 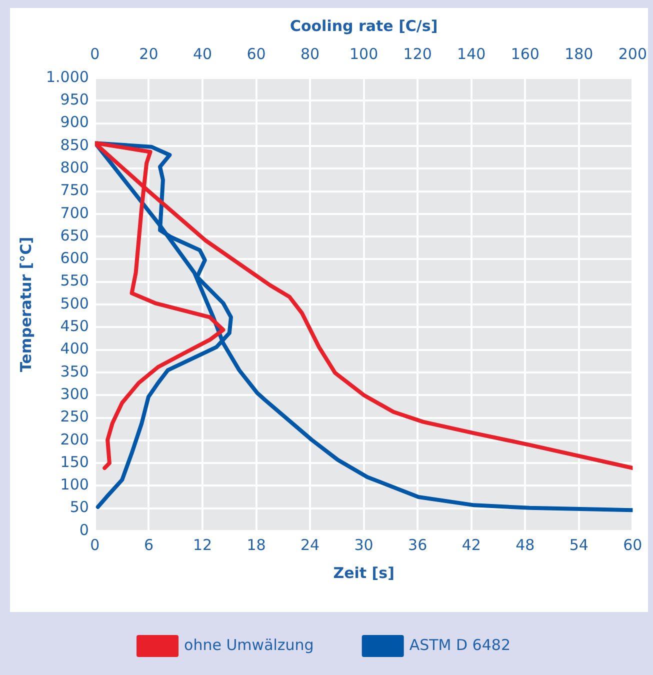 What do you see at coordinates (633, 53) in the screenshot?
I see `x2-tick-label: 200` at bounding box center [633, 53].